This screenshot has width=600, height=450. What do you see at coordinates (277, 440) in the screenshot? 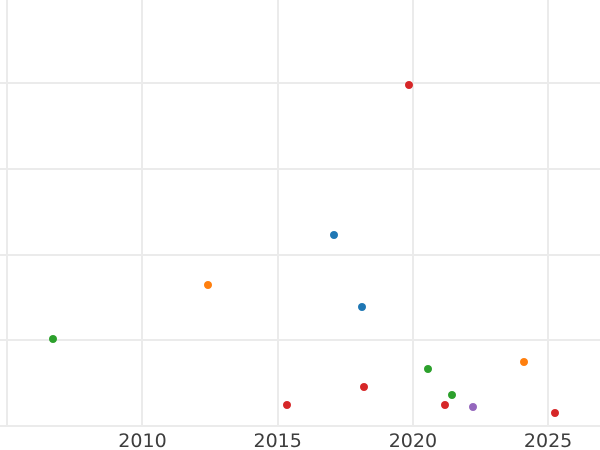
I see `x-tick-label: 2015` at bounding box center [277, 440].